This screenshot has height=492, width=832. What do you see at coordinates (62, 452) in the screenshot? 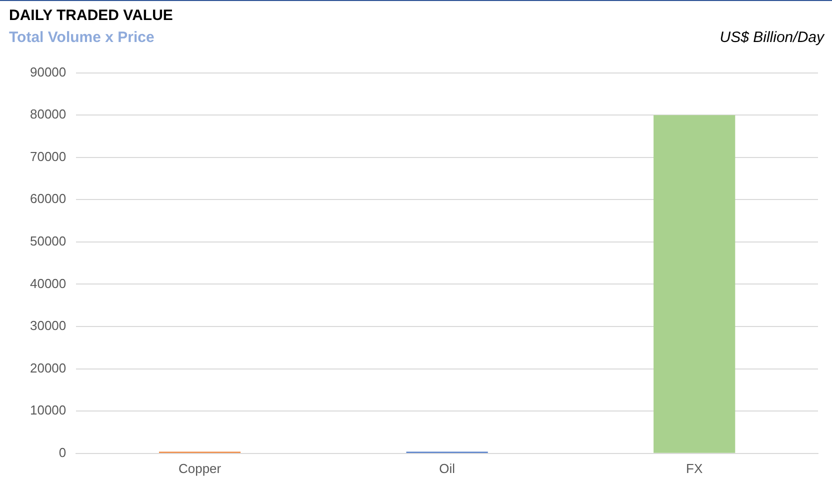
I see `y-tick-label: 0` at bounding box center [62, 452].